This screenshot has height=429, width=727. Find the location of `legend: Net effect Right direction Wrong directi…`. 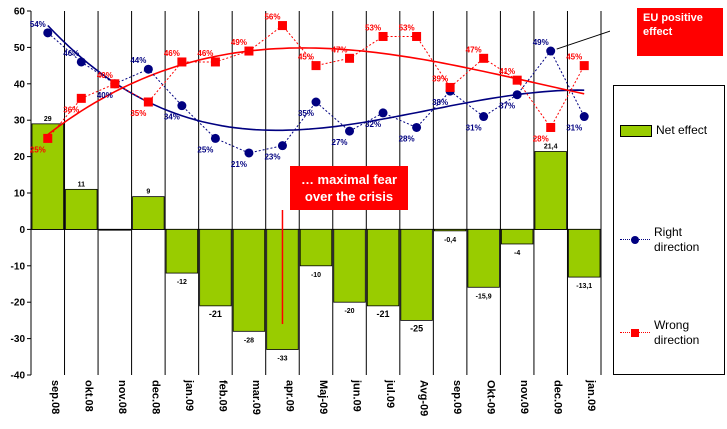

legend: Net effect Right direction Wrong directi… is located at coordinates (669, 230).